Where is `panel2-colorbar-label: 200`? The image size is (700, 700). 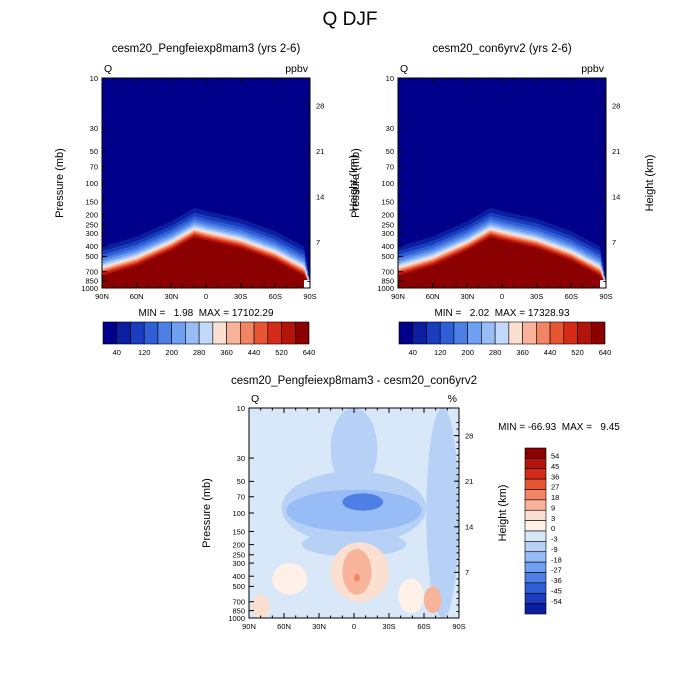
panel2-colorbar-label: 200 is located at coordinates (467, 352).